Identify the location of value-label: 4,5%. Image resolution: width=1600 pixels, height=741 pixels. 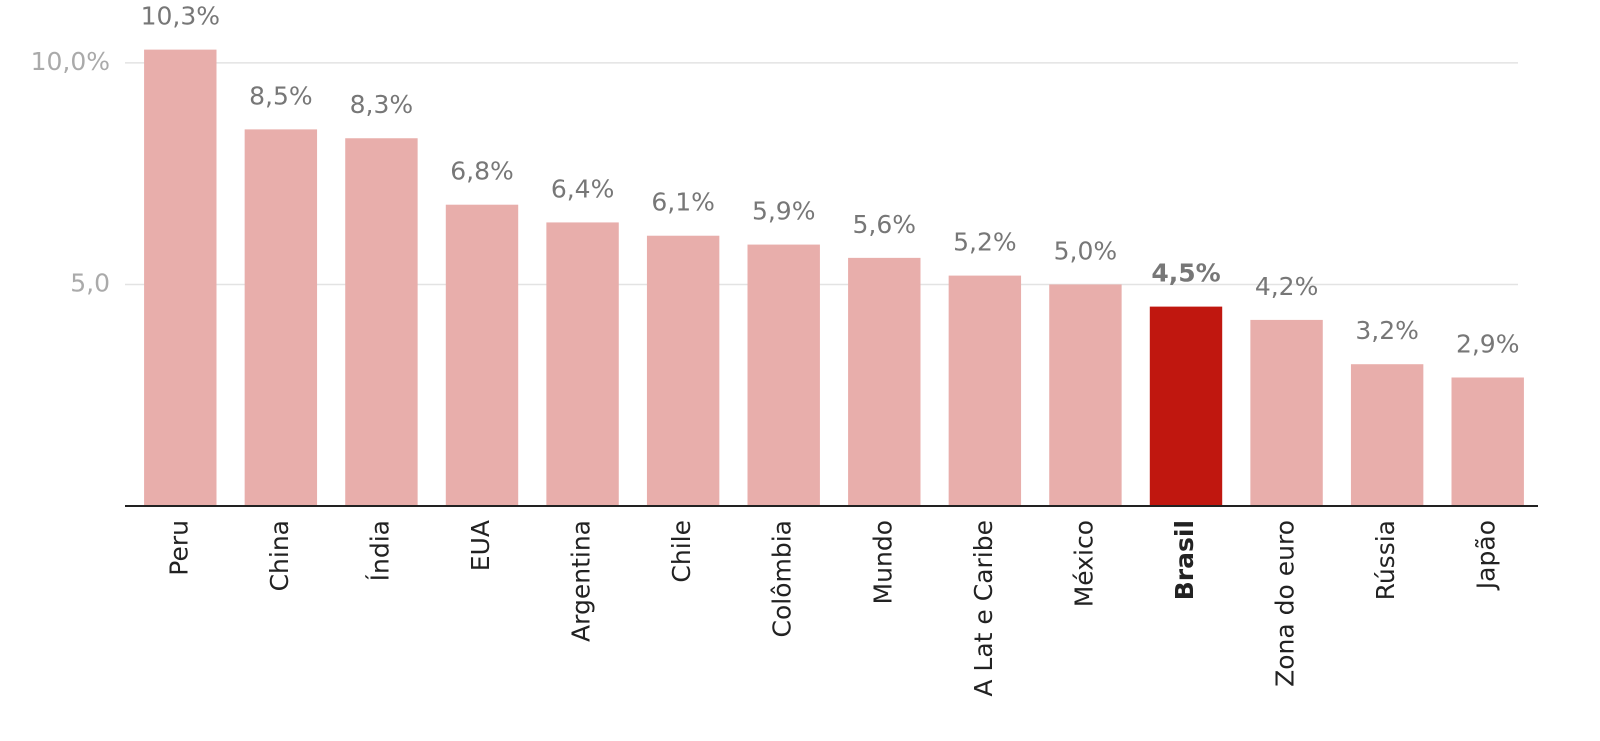
(1185, 273).